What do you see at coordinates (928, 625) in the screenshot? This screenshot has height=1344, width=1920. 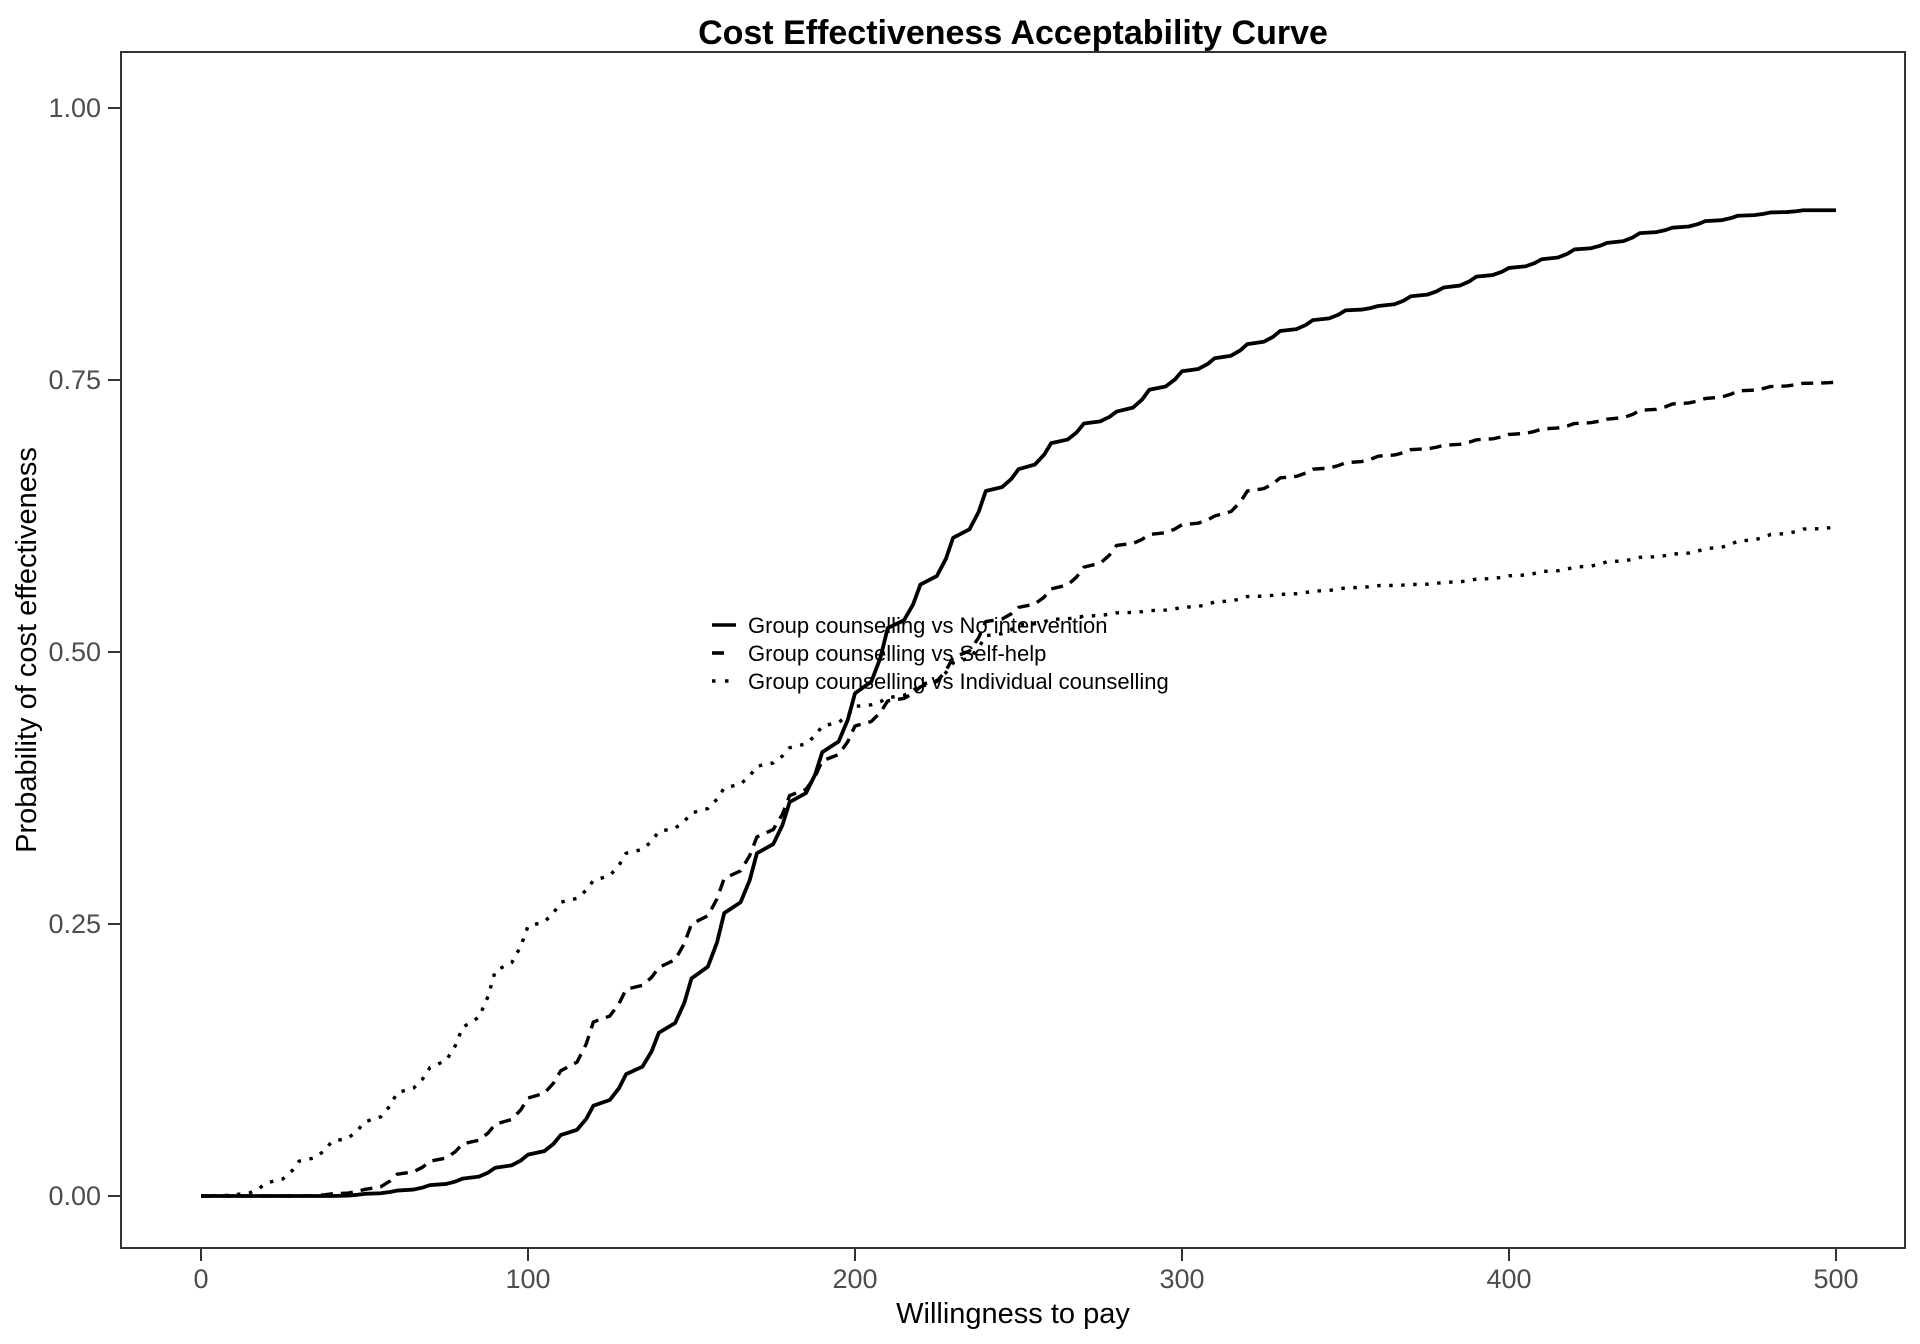 I see `legend-label-solid: Group counselling vs No intervention` at bounding box center [928, 625].